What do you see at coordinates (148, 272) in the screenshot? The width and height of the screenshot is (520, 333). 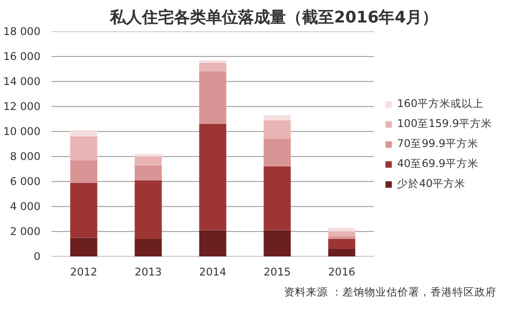 I see `x-tick-label: 2013` at bounding box center [148, 272].